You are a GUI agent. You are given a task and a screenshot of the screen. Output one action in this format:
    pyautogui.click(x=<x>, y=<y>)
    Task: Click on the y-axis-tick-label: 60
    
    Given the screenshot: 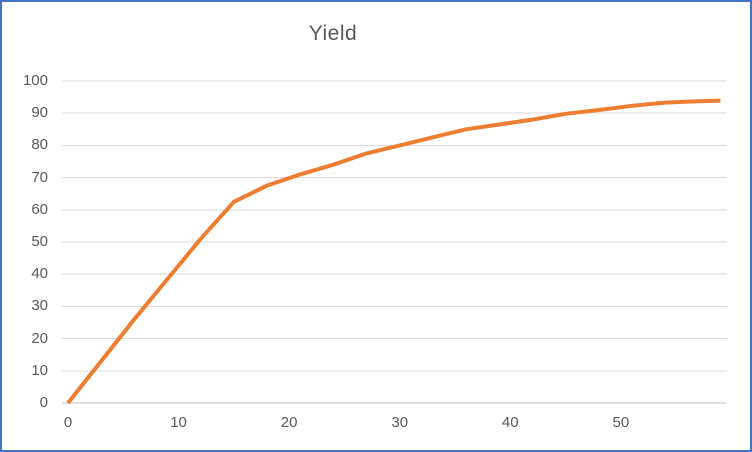 What is the action you would take?
    pyautogui.click(x=39, y=209)
    